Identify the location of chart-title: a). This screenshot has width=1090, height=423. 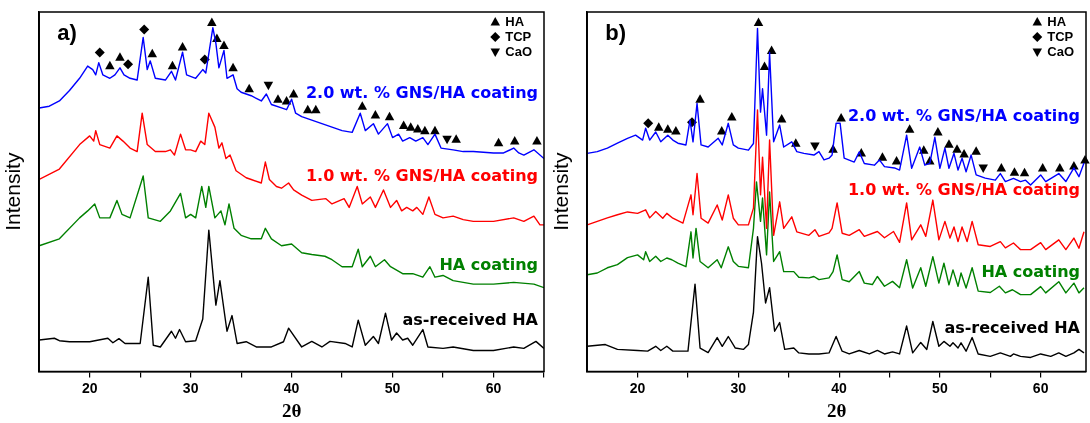
(67, 32).